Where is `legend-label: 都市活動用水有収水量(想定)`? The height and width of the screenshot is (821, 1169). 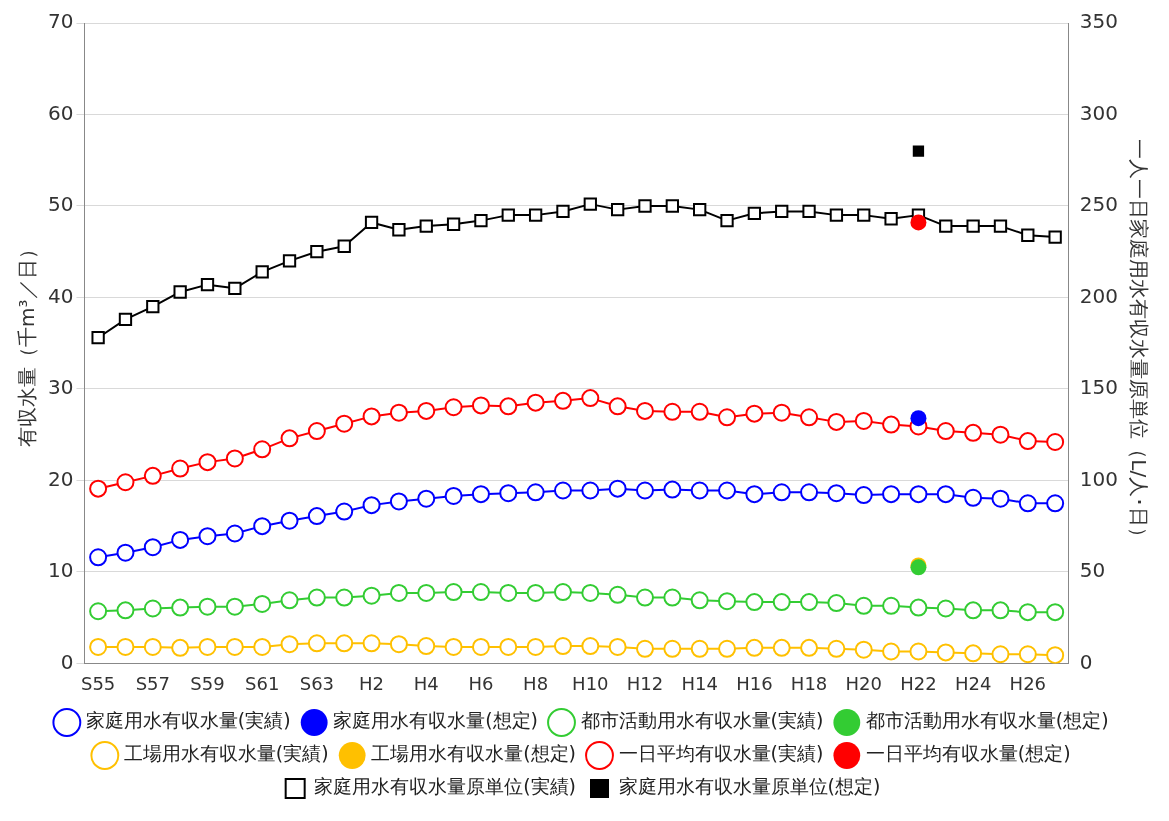
legend-label: 都市活動用水有収水量(想定) is located at coordinates (987, 720).